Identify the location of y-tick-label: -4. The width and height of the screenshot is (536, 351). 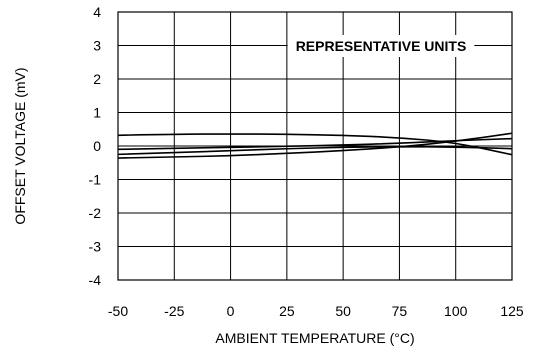
(95, 280).